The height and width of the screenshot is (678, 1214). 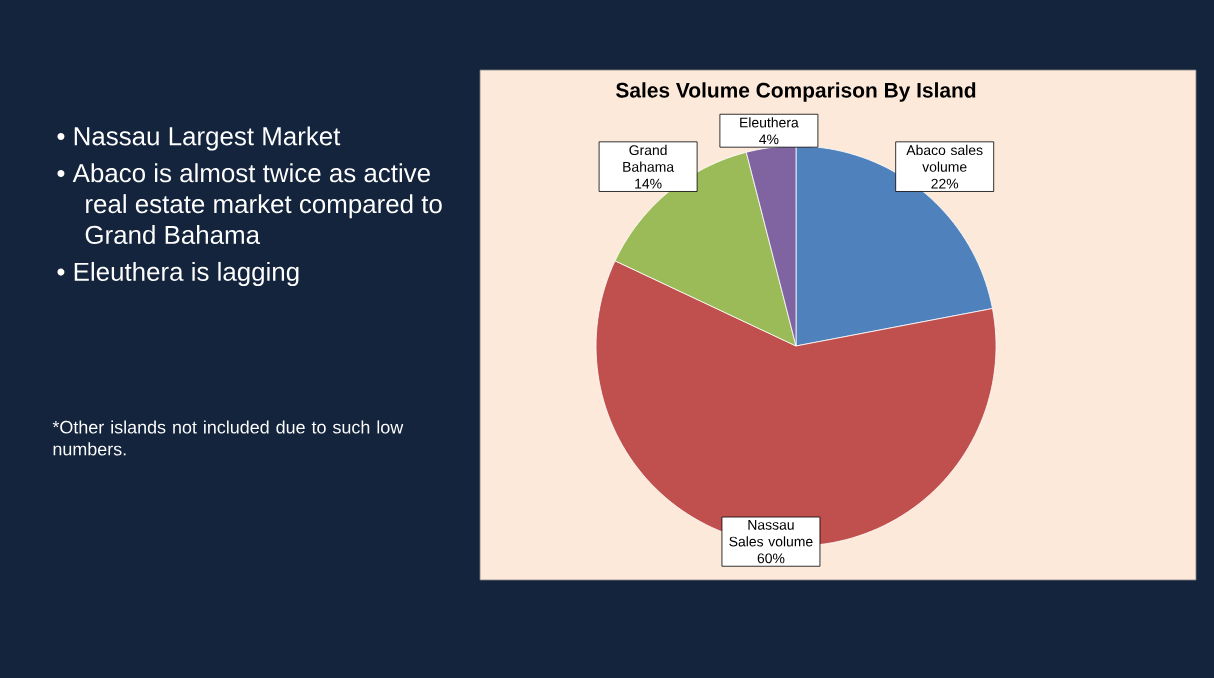 What do you see at coordinates (796, 92) in the screenshot?
I see `chart-title: Sales Volume Comparison By Island` at bounding box center [796, 92].